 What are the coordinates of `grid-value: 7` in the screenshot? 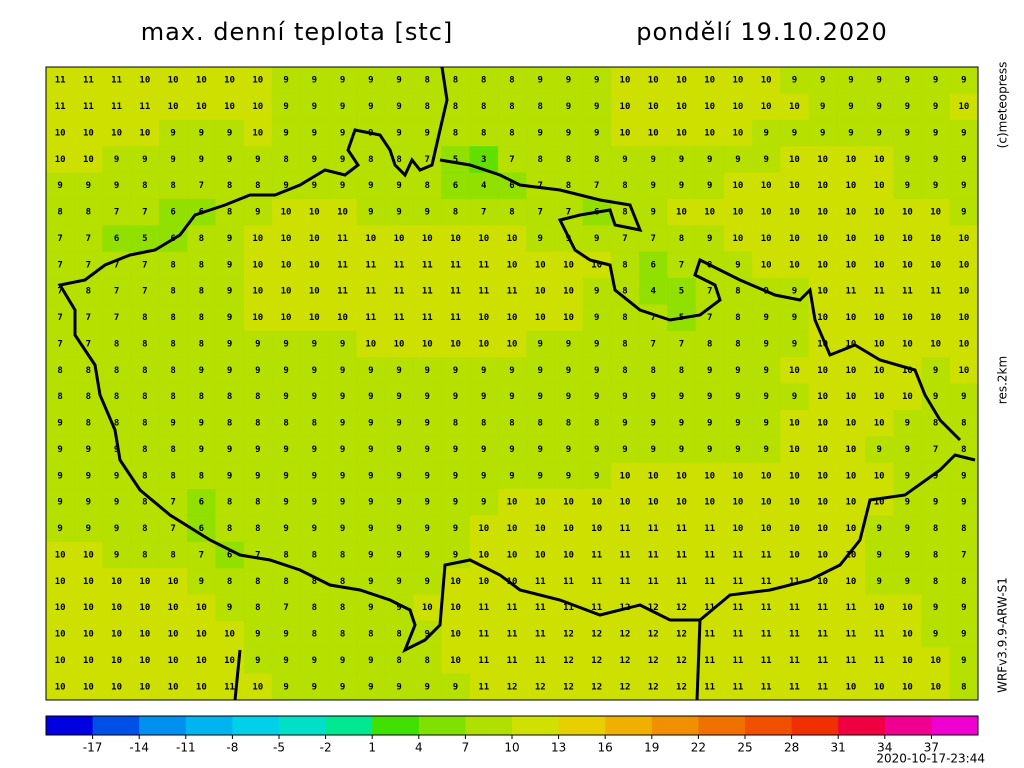 It's located at (116, 213).